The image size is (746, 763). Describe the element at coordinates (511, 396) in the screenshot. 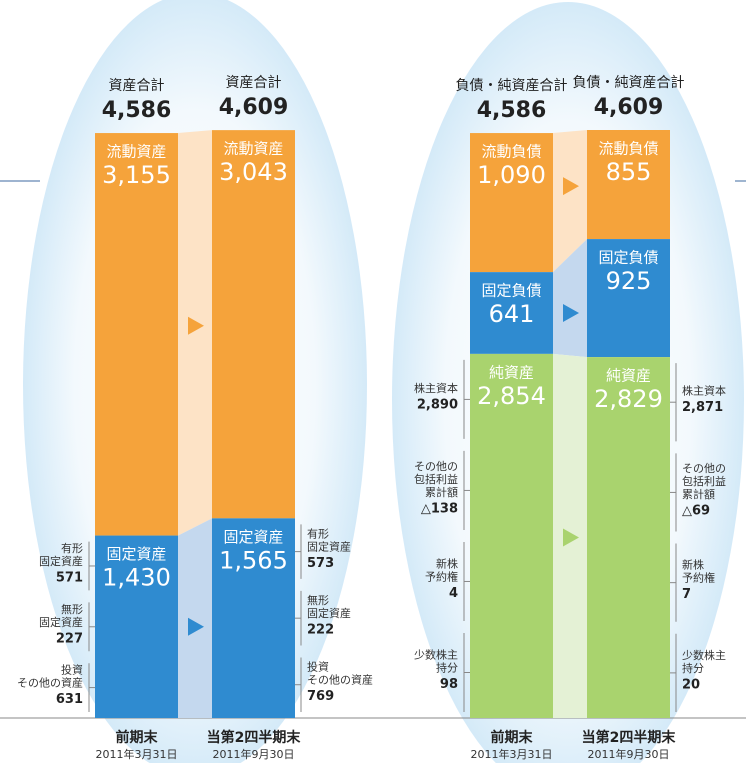

I see `segment-value: 2,854` at that location.